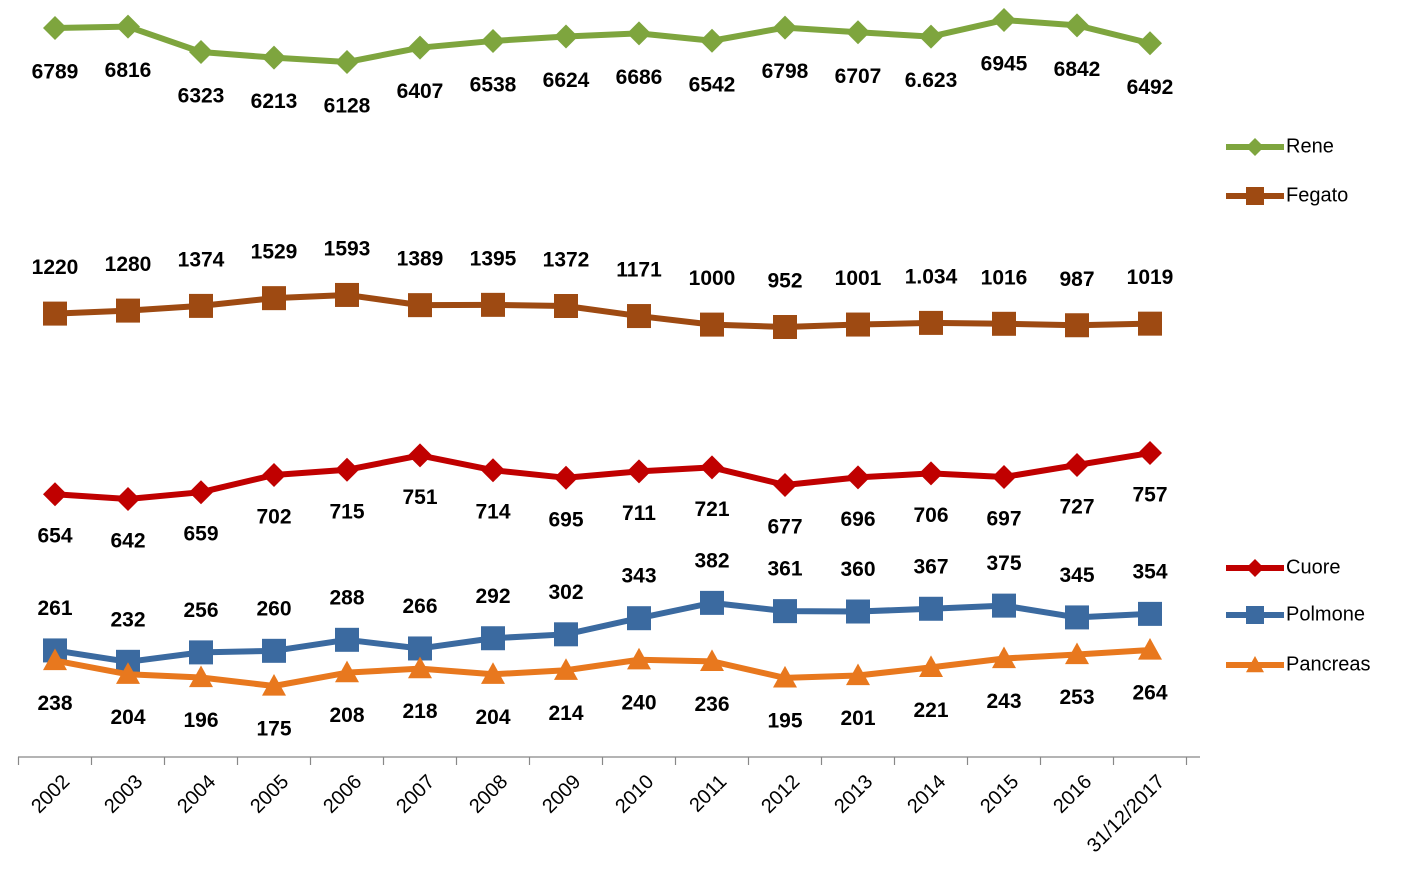  Describe the element at coordinates (711, 560) in the screenshot. I see `data-label: 382` at that location.